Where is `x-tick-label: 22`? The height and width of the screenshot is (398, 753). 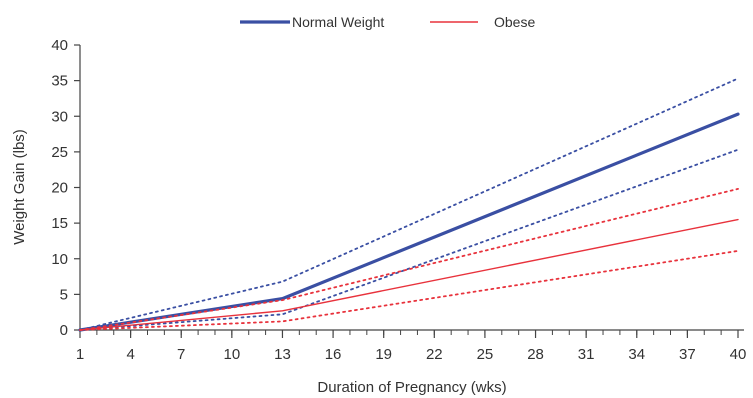 x-tick-label: 22 is located at coordinates (434, 354).